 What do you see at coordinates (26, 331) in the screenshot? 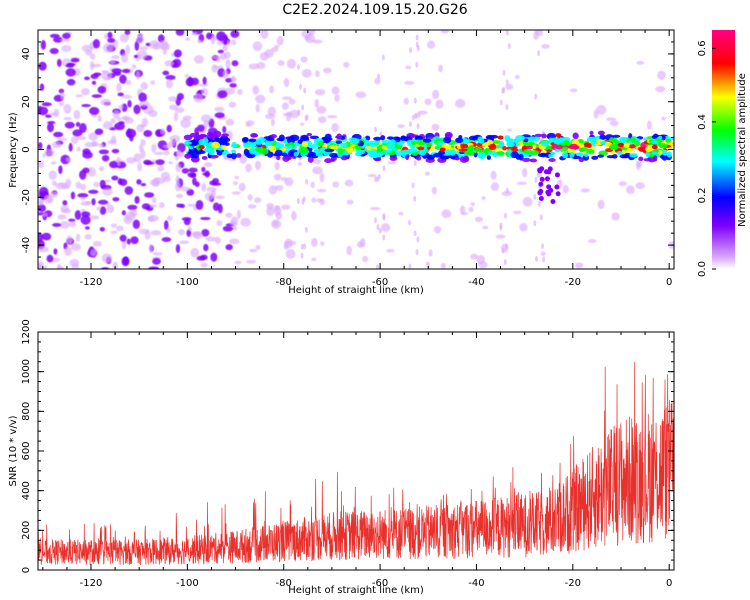
I see `y-tick-label: 1200` at bounding box center [26, 331].